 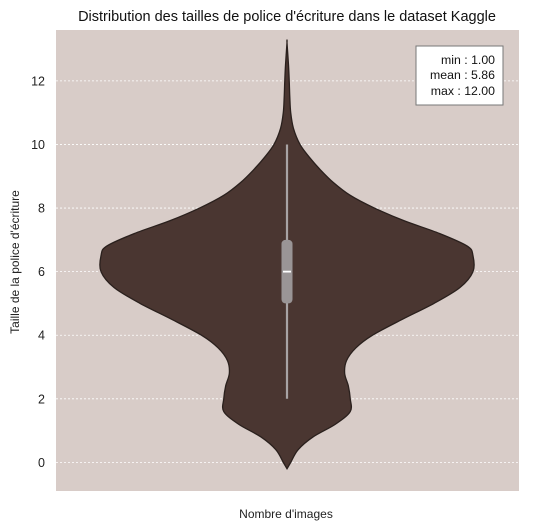 What do you see at coordinates (15, 262) in the screenshot?
I see `y-axis-label: Taille de la police d'écriture` at bounding box center [15, 262].